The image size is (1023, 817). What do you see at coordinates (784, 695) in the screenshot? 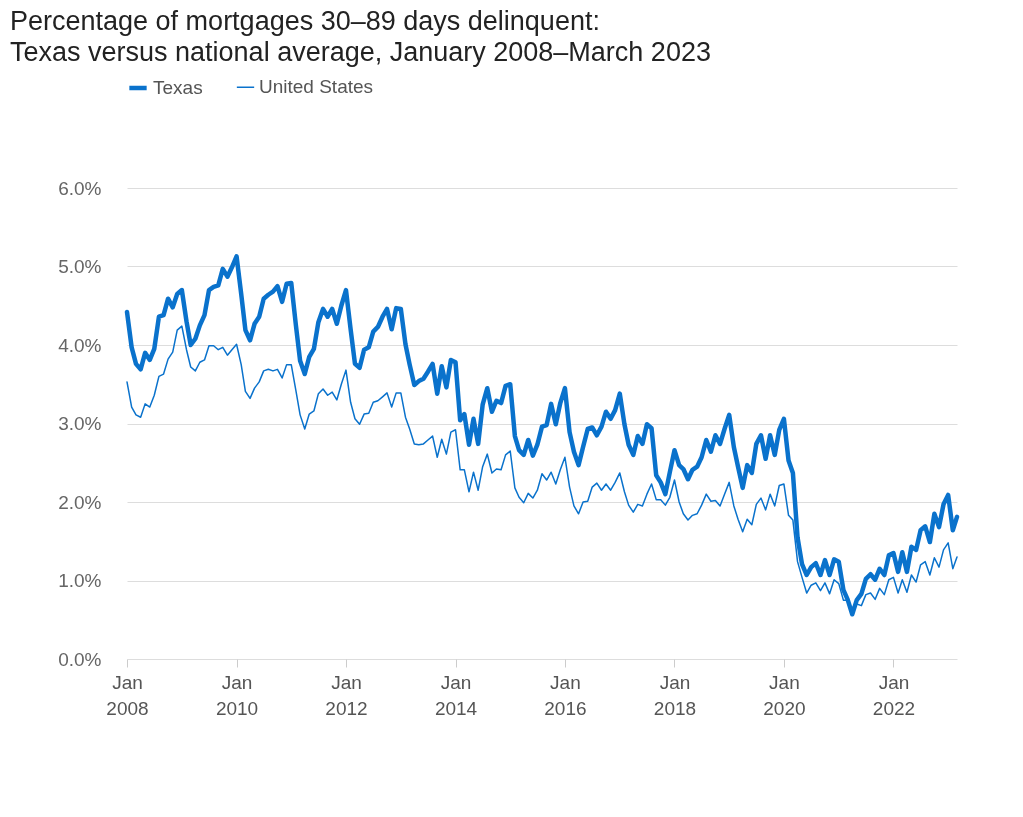
I see `x-tick-label: Jan 2020` at bounding box center [784, 695].